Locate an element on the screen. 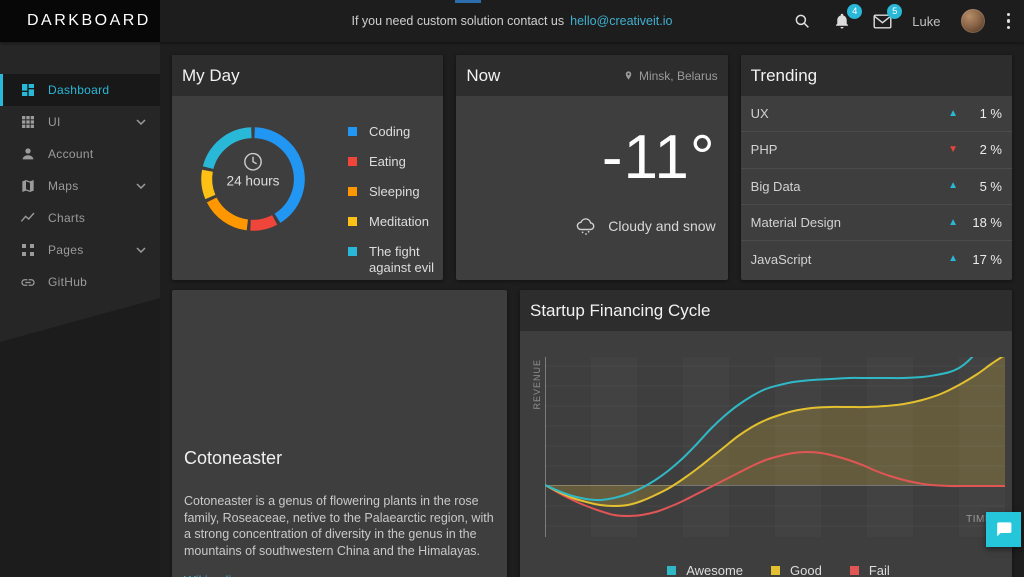 This screenshot has height=577, width=1024. messages-button: 5 is located at coordinates (887, 17).